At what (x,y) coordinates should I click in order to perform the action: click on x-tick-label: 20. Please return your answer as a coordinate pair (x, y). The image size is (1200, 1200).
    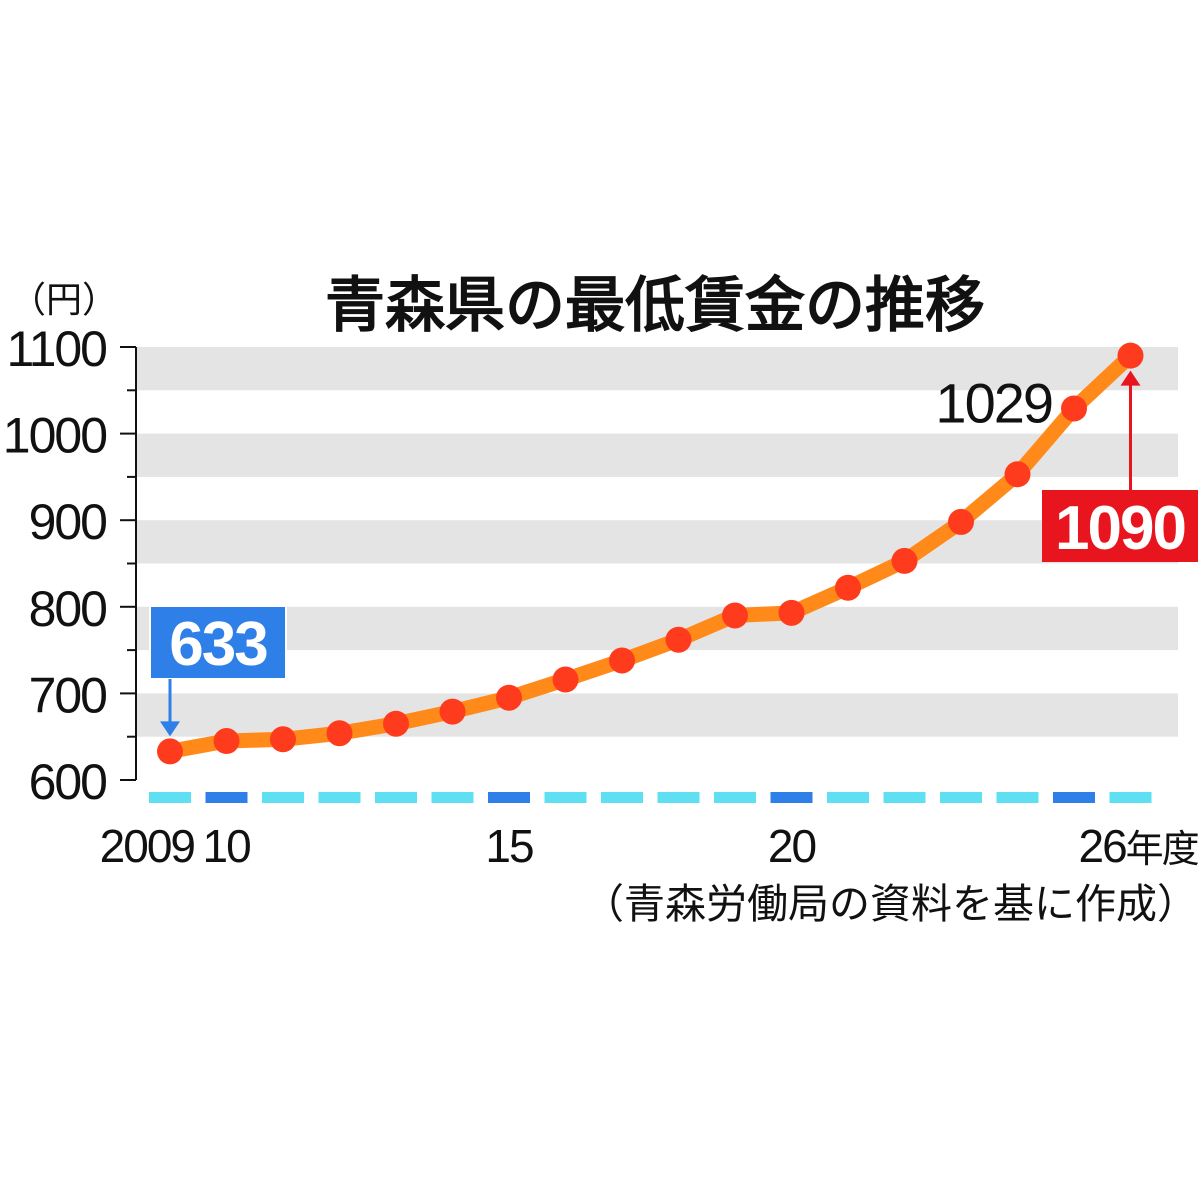
    Looking at the image, I should click on (792, 846).